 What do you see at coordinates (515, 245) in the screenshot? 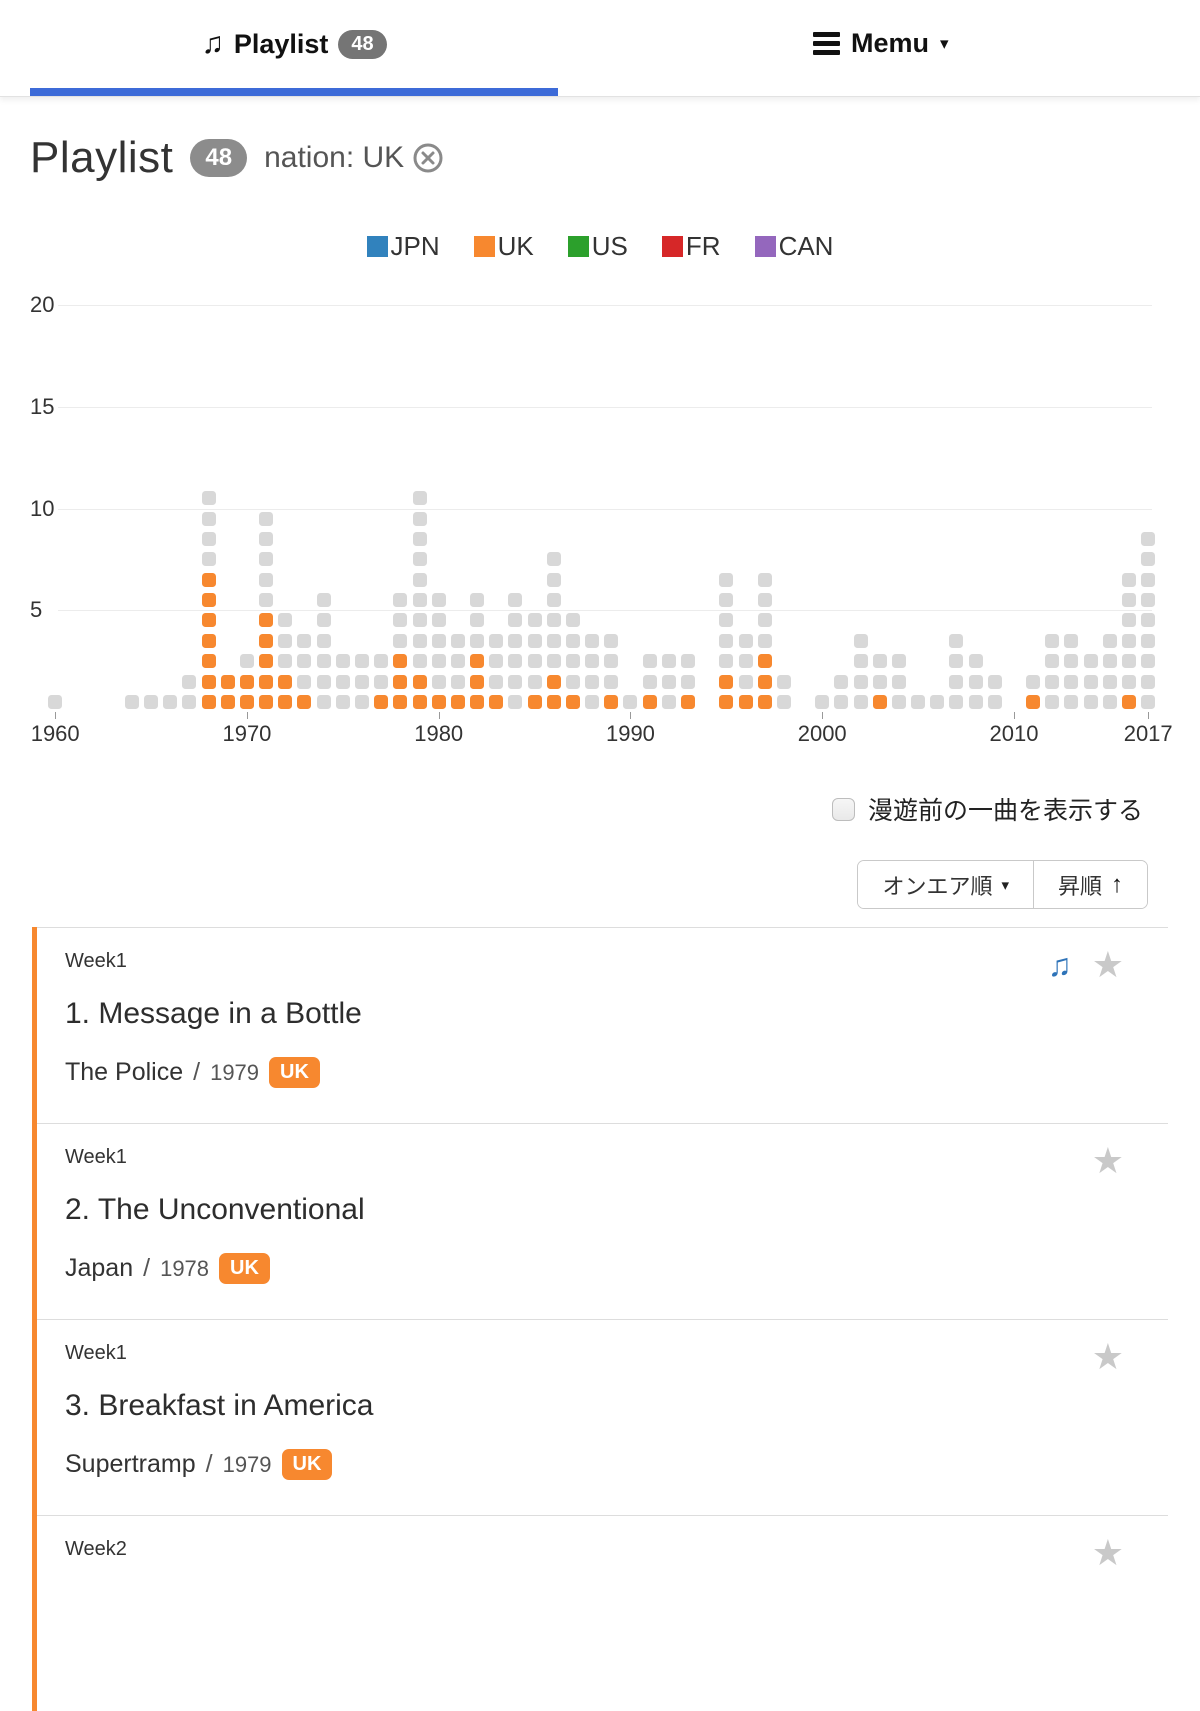
I see `legend-label: UK` at bounding box center [515, 245].